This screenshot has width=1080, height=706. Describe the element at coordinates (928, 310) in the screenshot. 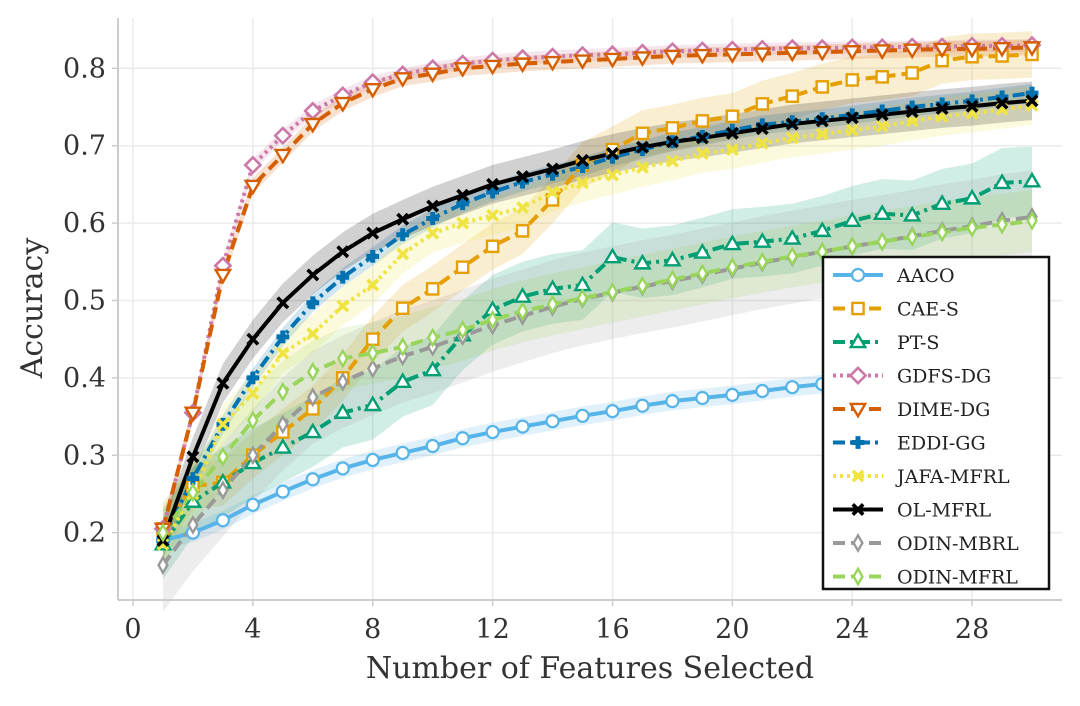

I see `legend-label-cae-s: CAE-S` at that location.